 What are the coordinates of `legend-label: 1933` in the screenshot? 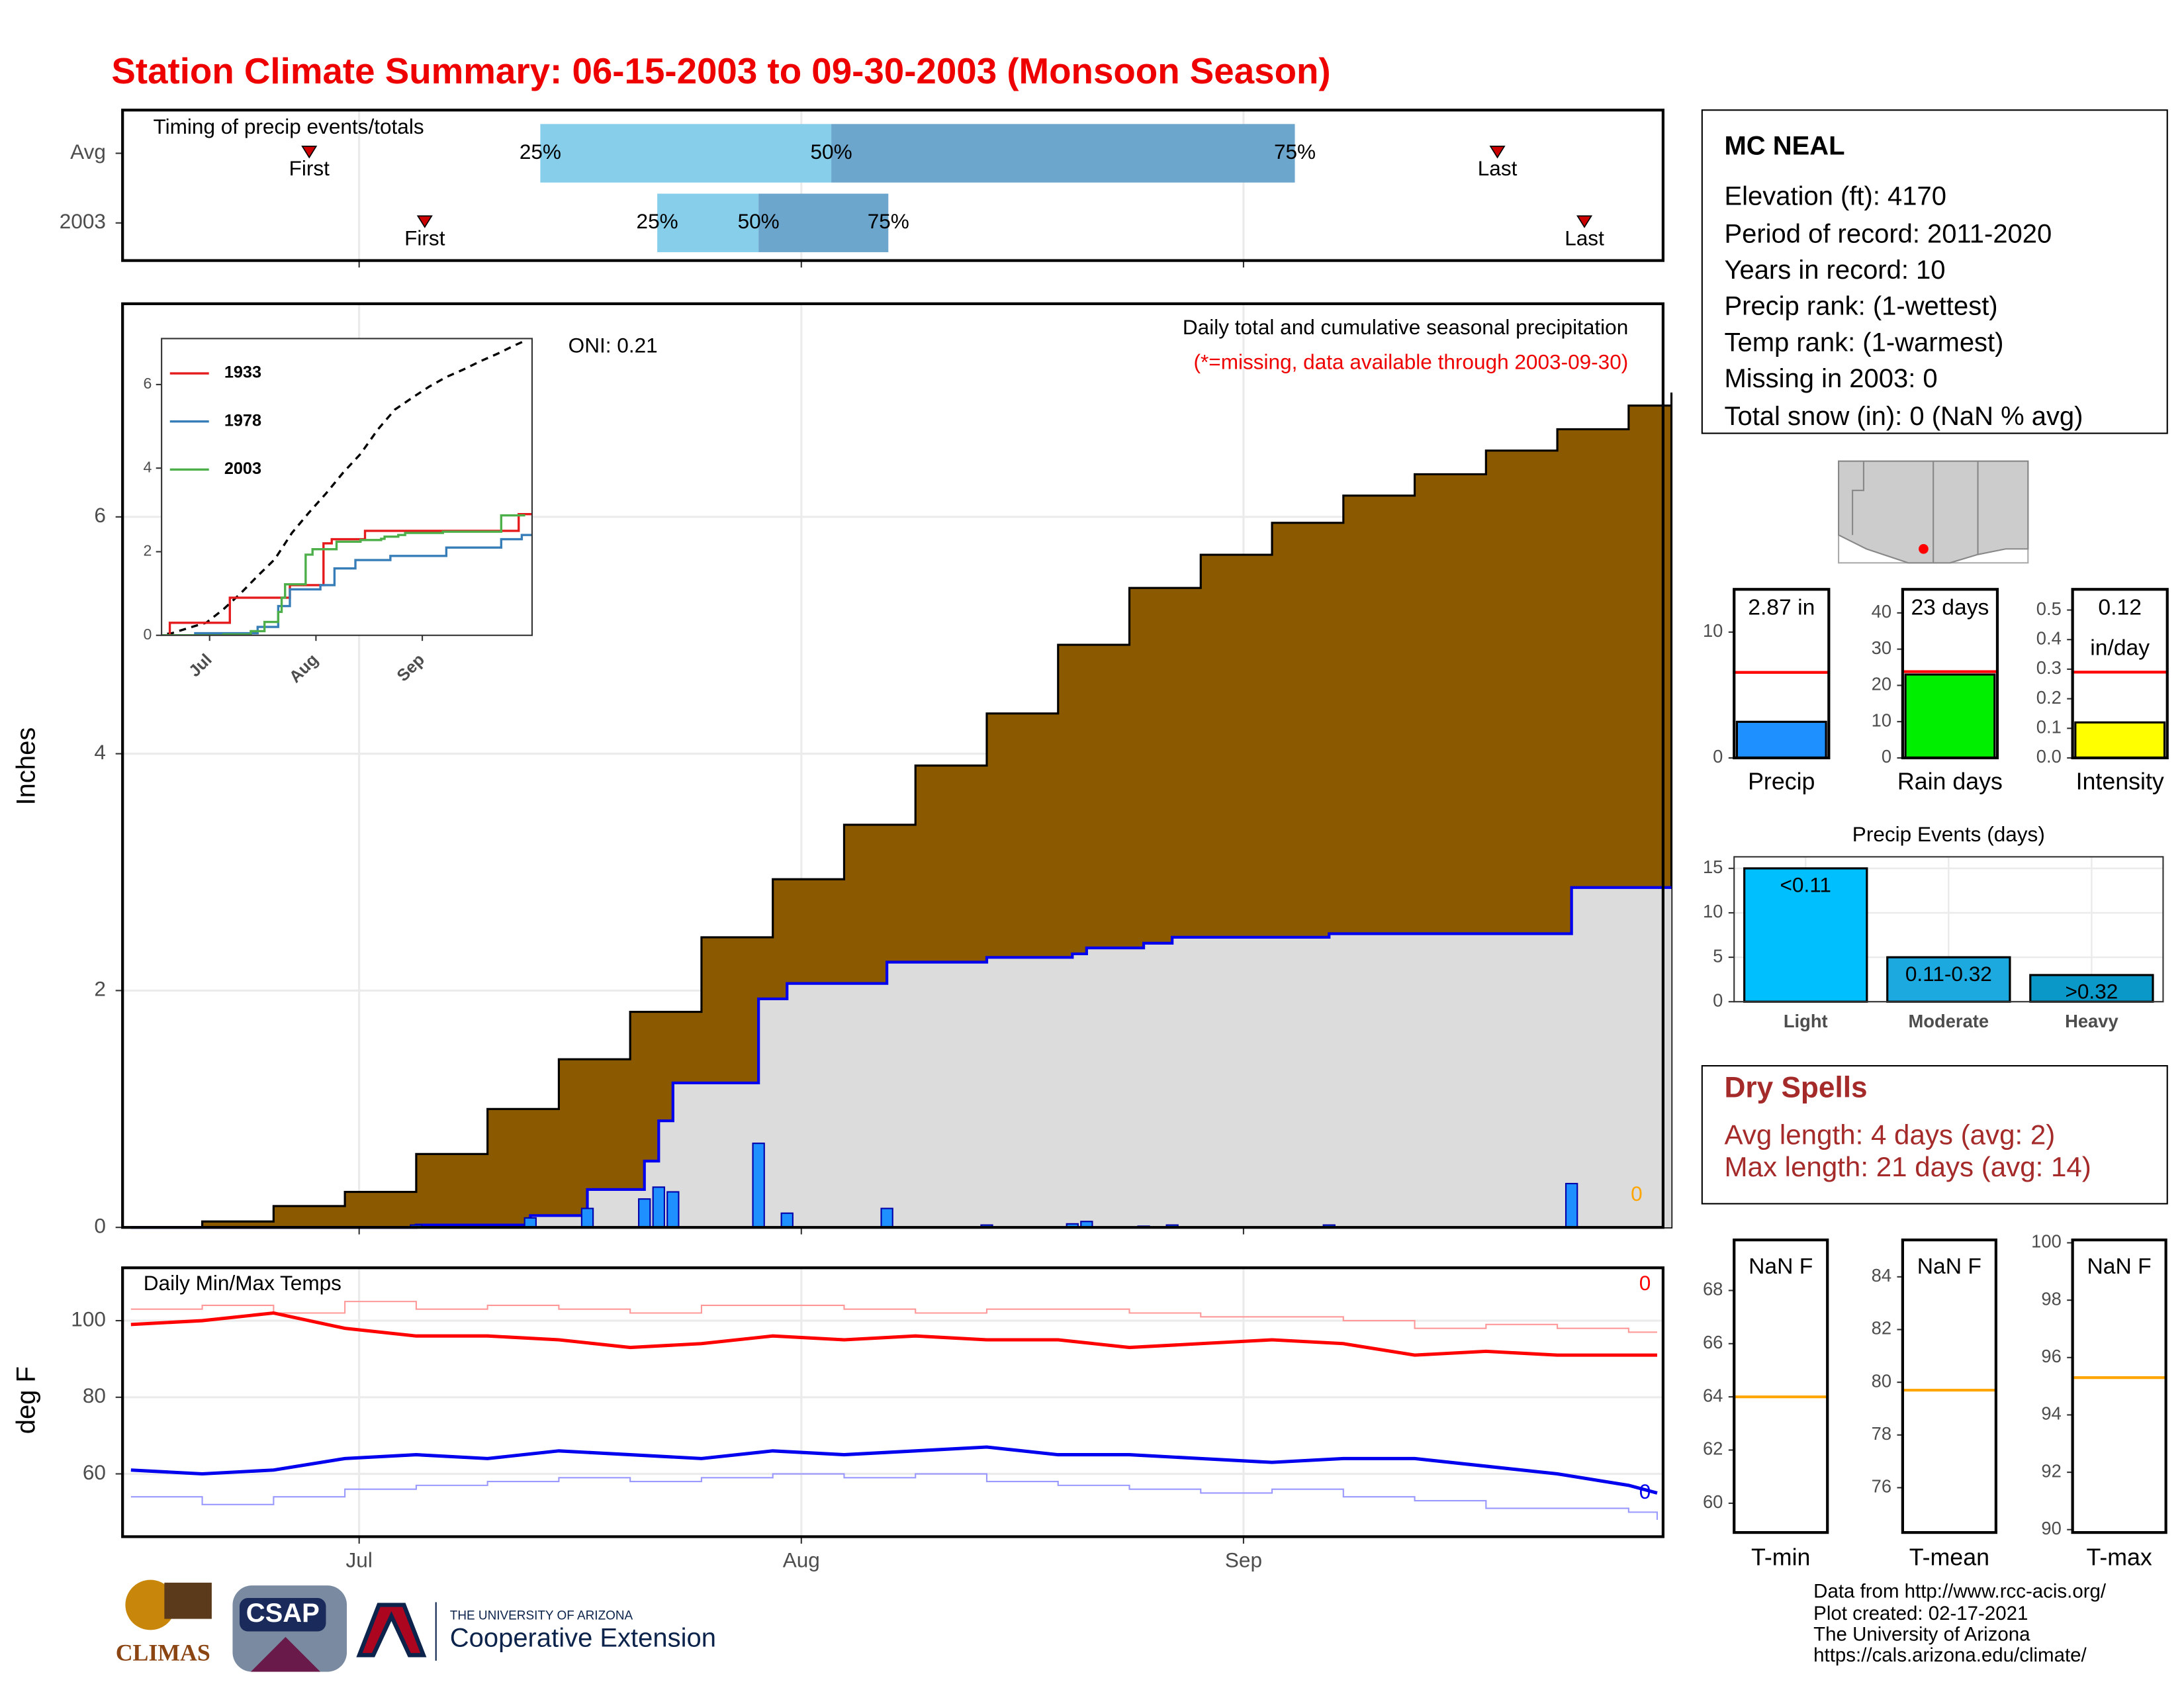 It's located at (242, 373).